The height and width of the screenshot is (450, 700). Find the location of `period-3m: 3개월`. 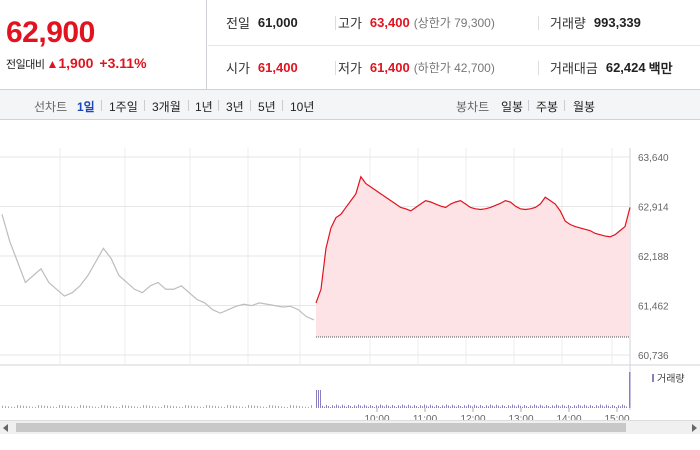

period-3m: 3개월 is located at coordinates (166, 107).